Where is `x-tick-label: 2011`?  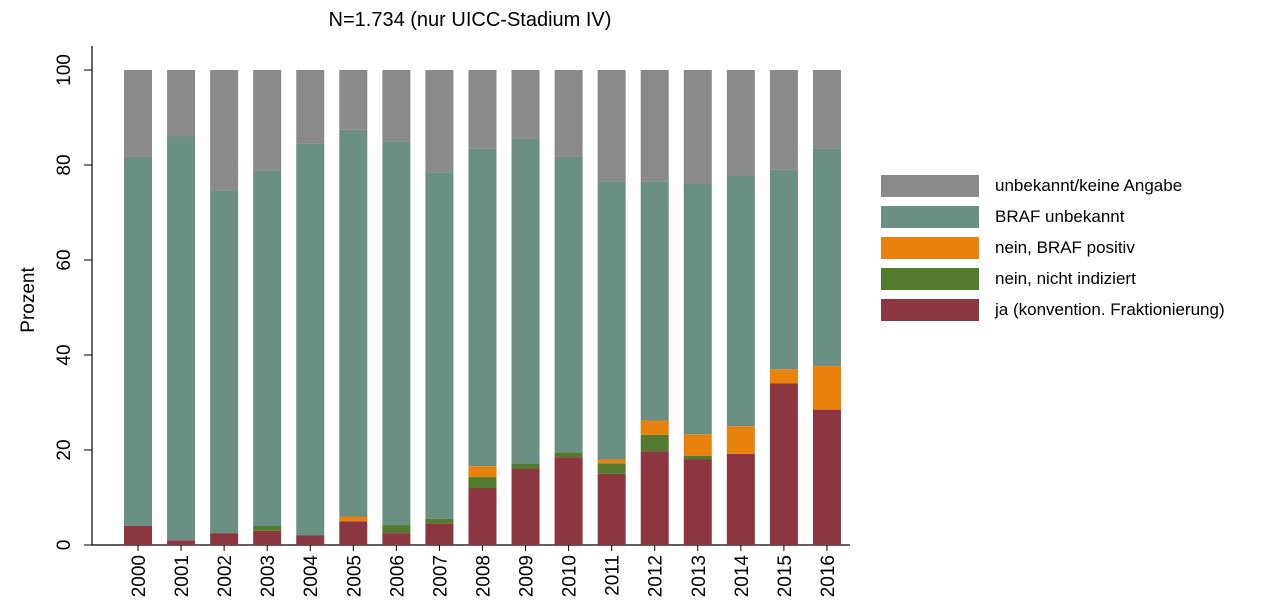
x-tick-label: 2011 is located at coordinates (613, 575).